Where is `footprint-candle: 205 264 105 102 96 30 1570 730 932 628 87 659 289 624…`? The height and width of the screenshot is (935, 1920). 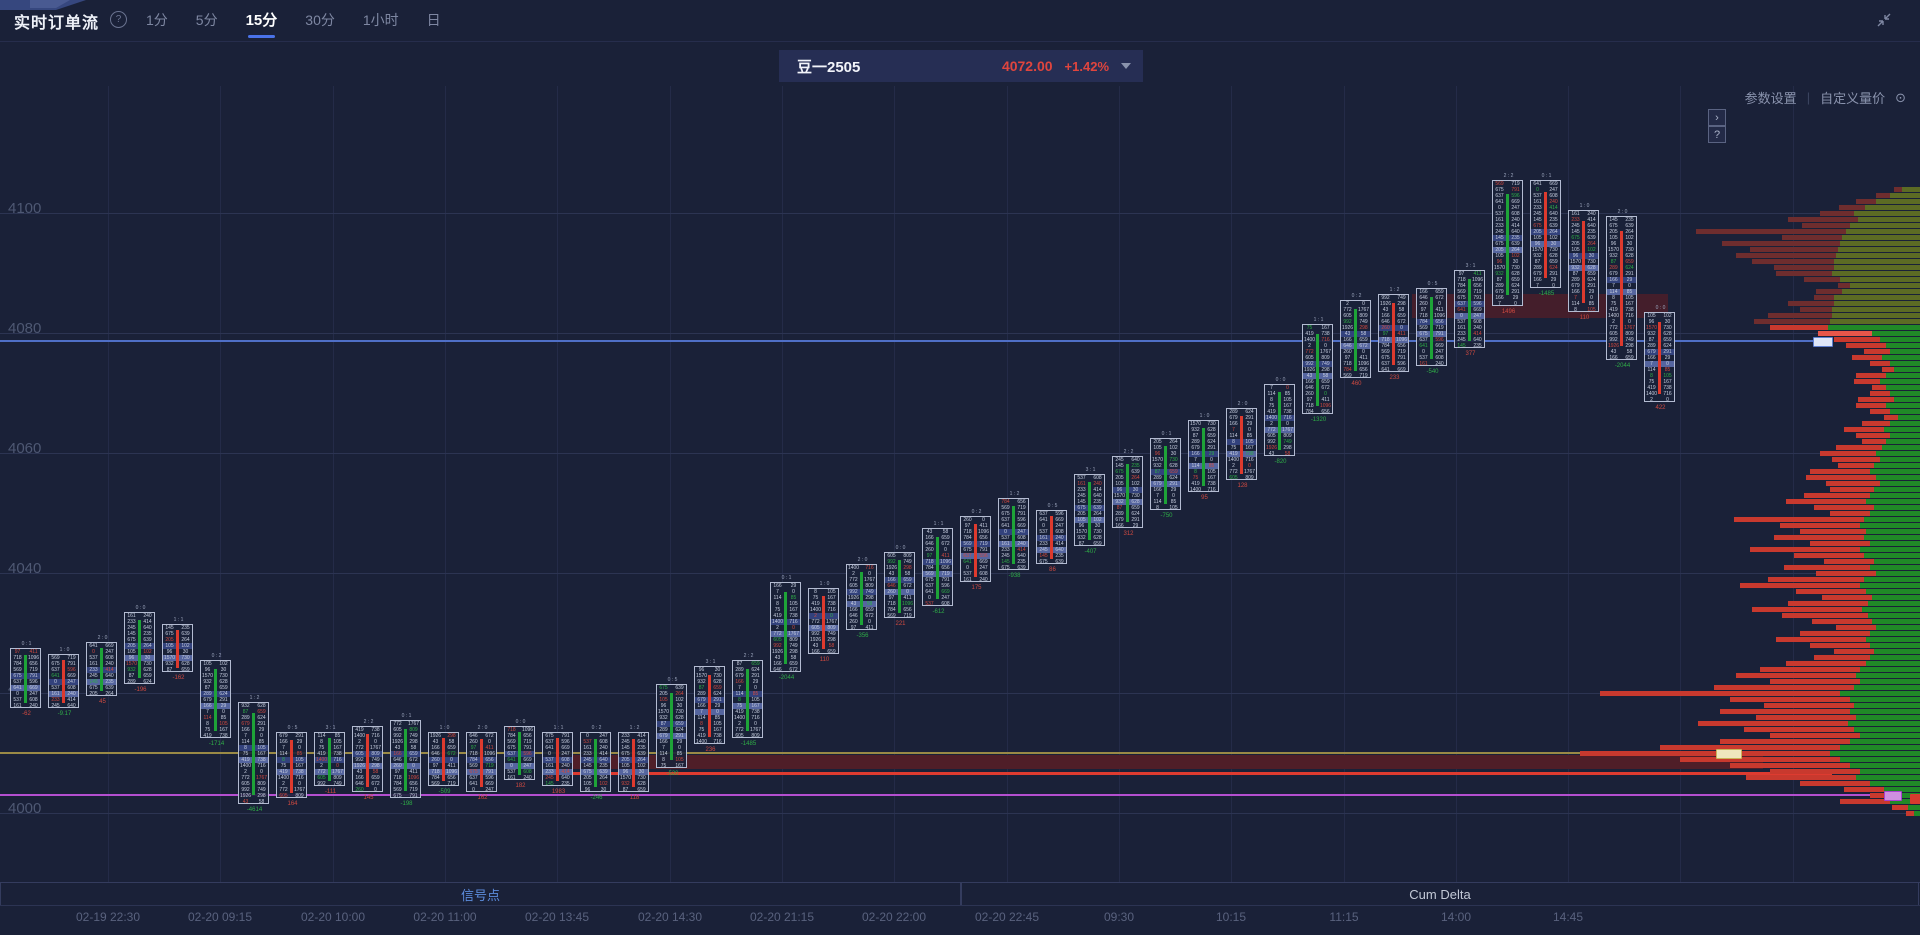
footprint-candle: 205 264 105 102 96 30 1570 730 932 628 87 659 289 624… is located at coordinates (1165, 475).